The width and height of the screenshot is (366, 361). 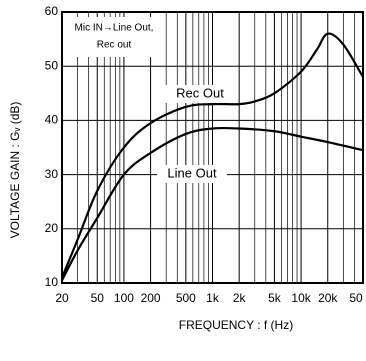 I want to click on y-axis-label: VOLTAGE GAIN : Gᵥ (dB), so click(x=15, y=170).